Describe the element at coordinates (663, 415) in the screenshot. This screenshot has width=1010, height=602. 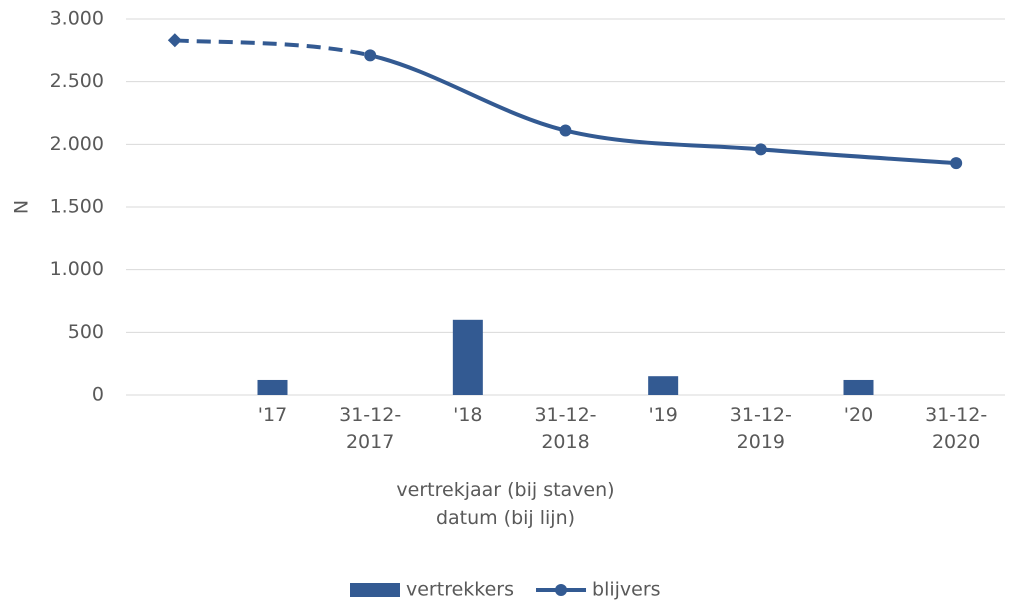
I see `x-tick-label: '19` at that location.